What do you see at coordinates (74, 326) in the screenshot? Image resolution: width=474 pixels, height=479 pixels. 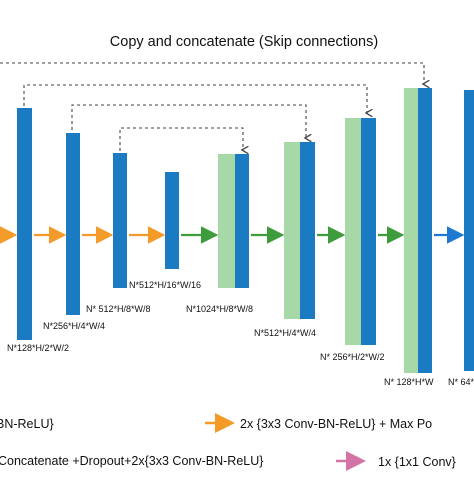 I see `dim-label-enc2: N*256*H/4*W/4` at bounding box center [74, 326].